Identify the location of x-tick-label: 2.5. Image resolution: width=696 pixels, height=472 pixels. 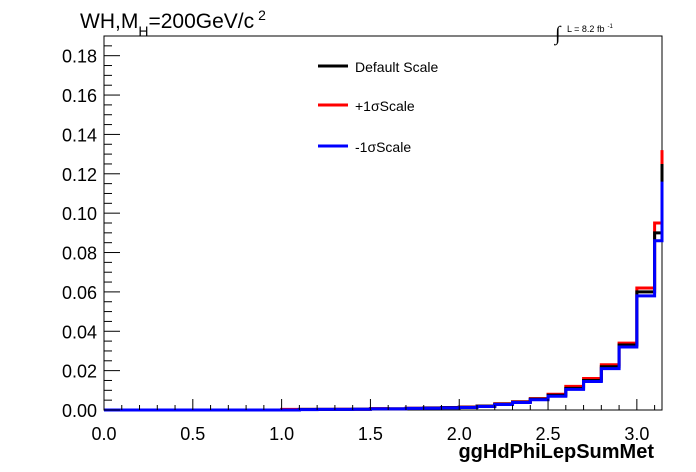
(548, 434).